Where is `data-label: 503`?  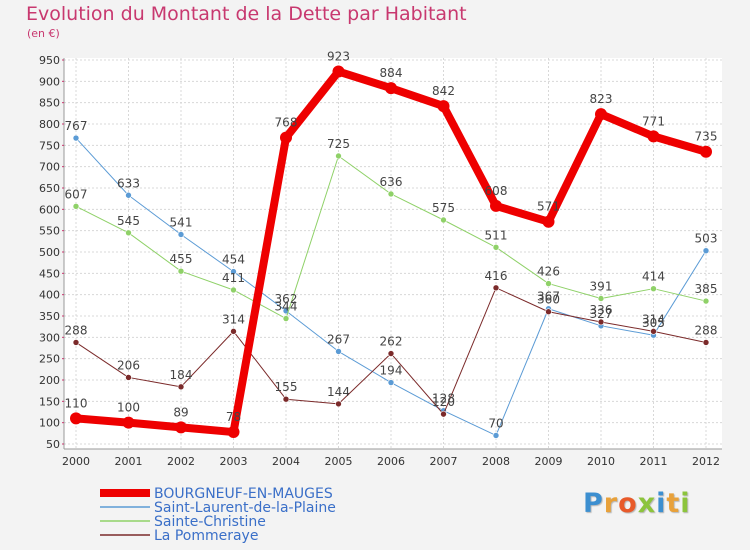 data-label: 503 is located at coordinates (706, 239).